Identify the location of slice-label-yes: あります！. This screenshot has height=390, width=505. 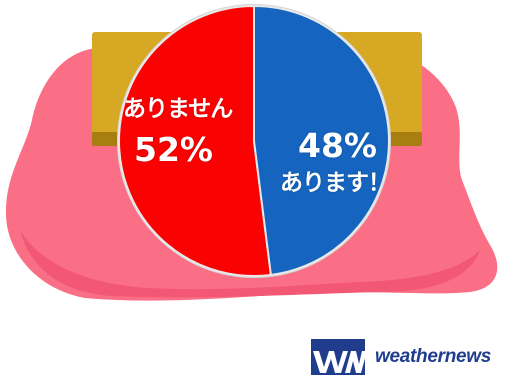
(335, 183).